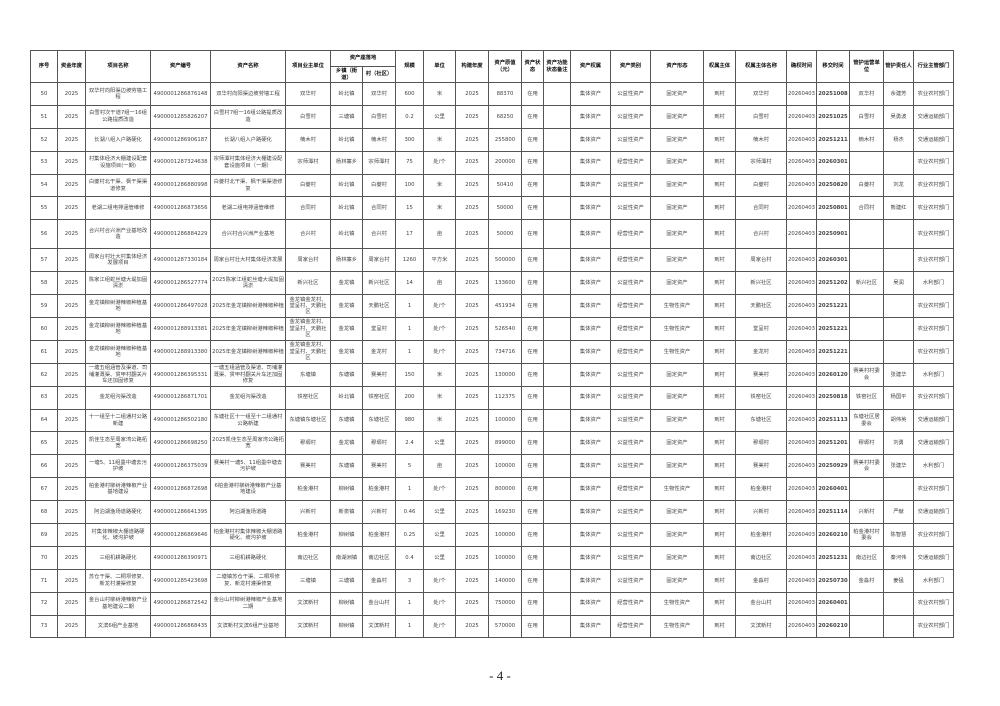 This screenshot has width=1000, height=706. Describe the element at coordinates (44, 94) in the screenshot. I see `cell-seq: 50` at that location.